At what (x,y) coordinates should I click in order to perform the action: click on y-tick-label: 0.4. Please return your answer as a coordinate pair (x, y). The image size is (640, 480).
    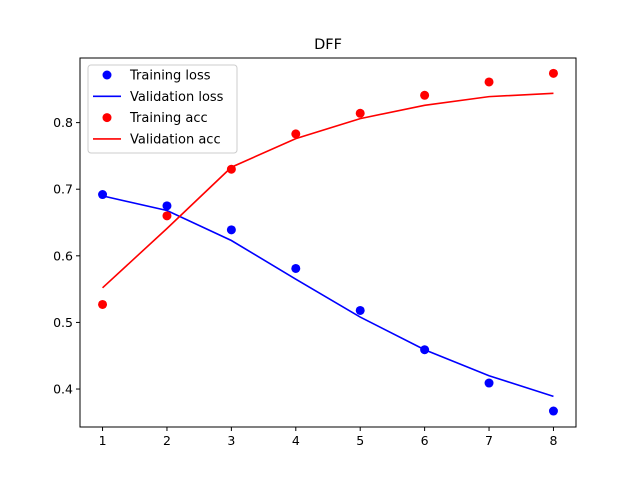
    Looking at the image, I should click on (63, 389).